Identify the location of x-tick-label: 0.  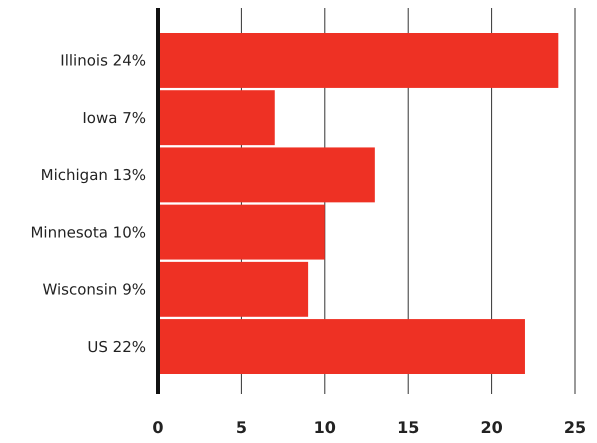
(158, 427).